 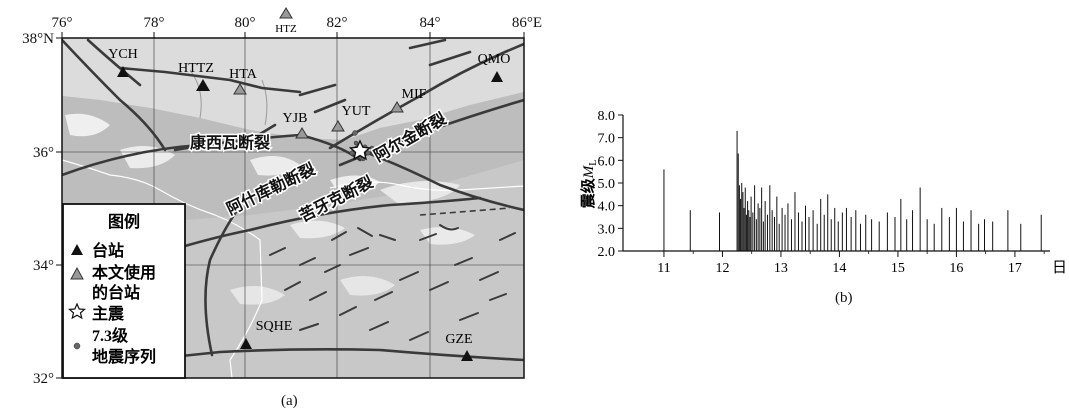 I want to click on y-tick-label: 5.0, so click(x=607, y=184).